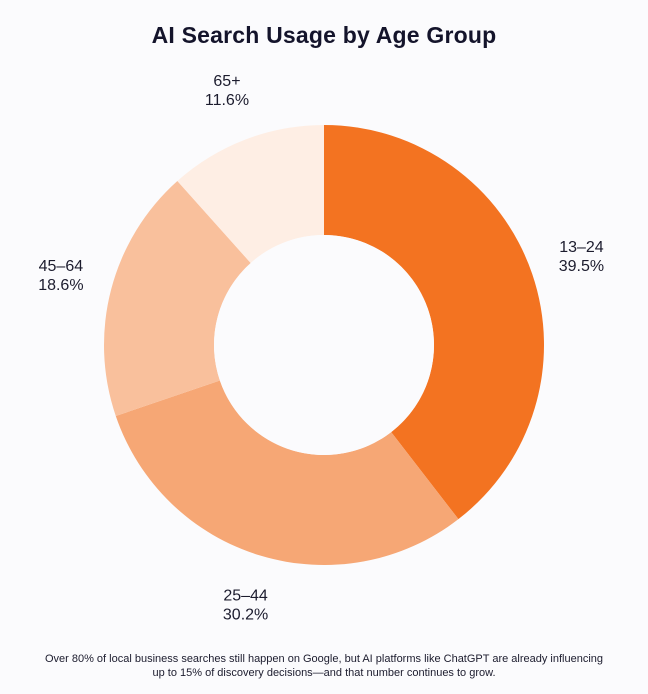 The height and width of the screenshot is (694, 648). Describe the element at coordinates (227, 91) in the screenshot. I see `slice-label: 65+ 11.6%` at that location.